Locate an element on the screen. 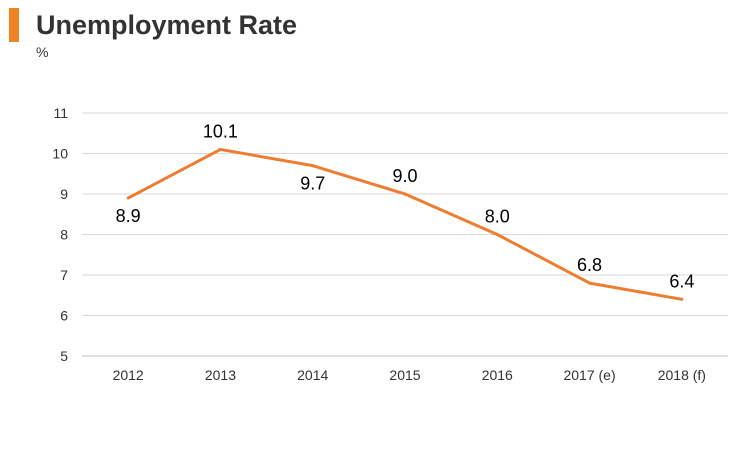 The image size is (751, 451). title-accent-bar is located at coordinates (14, 25).